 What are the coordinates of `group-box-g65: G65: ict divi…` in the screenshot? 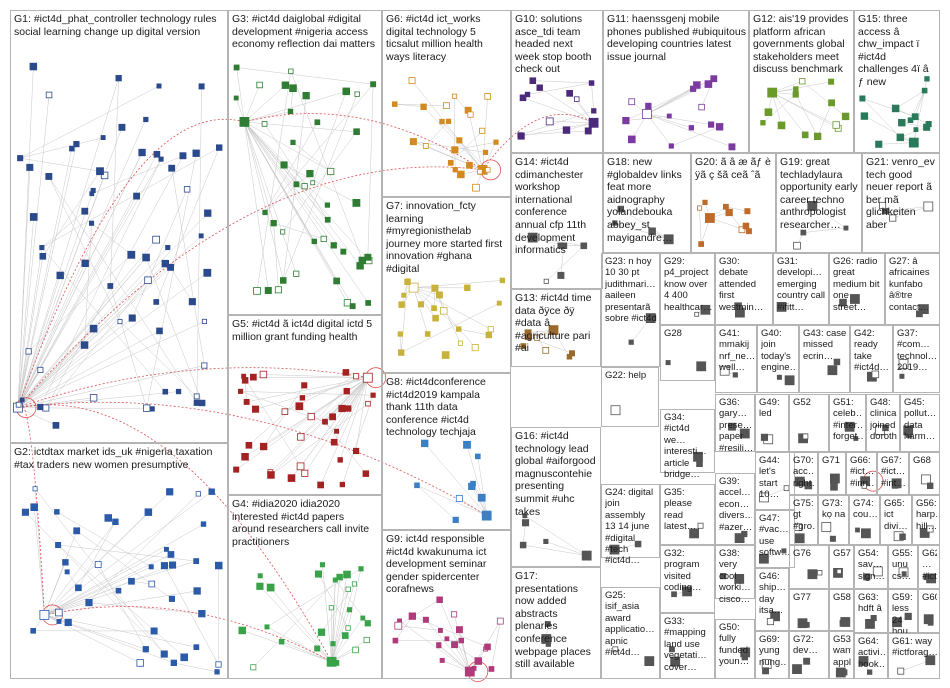 It's located at (896, 520).